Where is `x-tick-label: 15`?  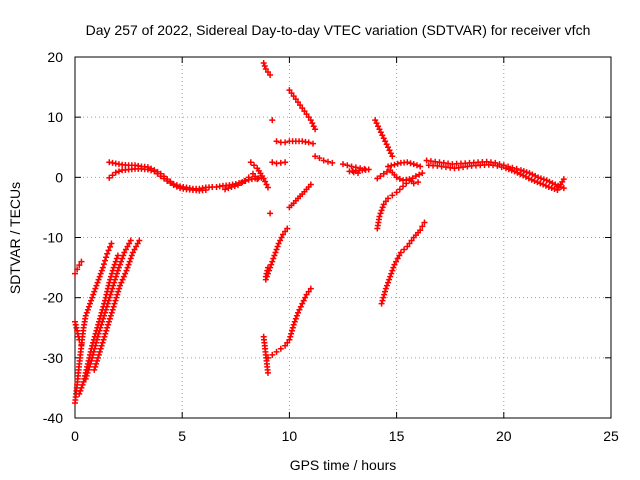
x-tick-label: 15 is located at coordinates (397, 436).